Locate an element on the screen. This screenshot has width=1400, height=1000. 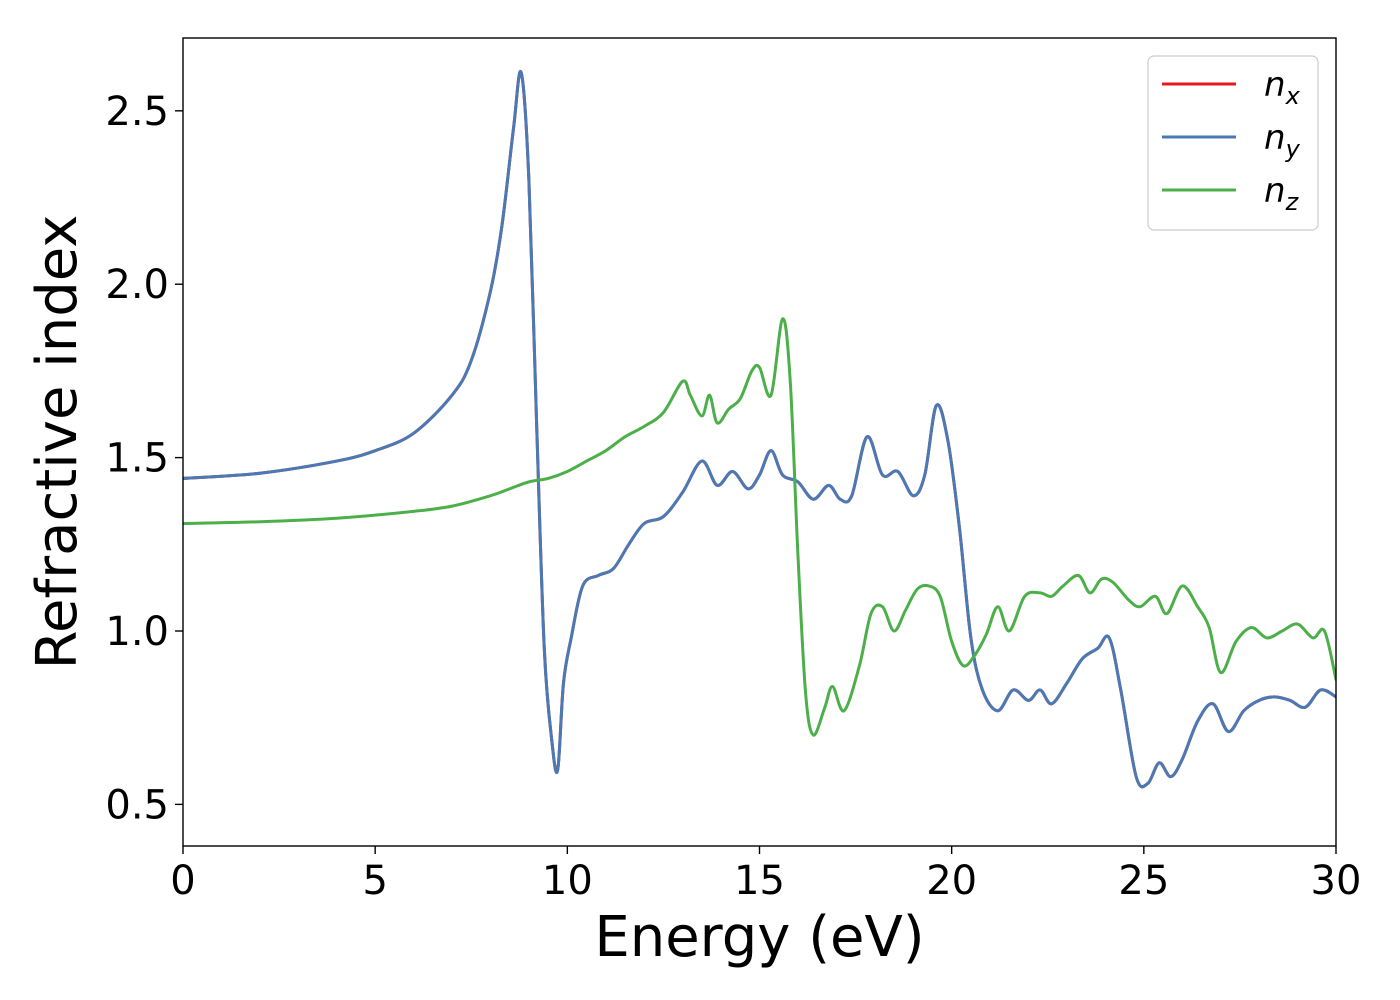
x-tick-label: 15 is located at coordinates (759, 881).